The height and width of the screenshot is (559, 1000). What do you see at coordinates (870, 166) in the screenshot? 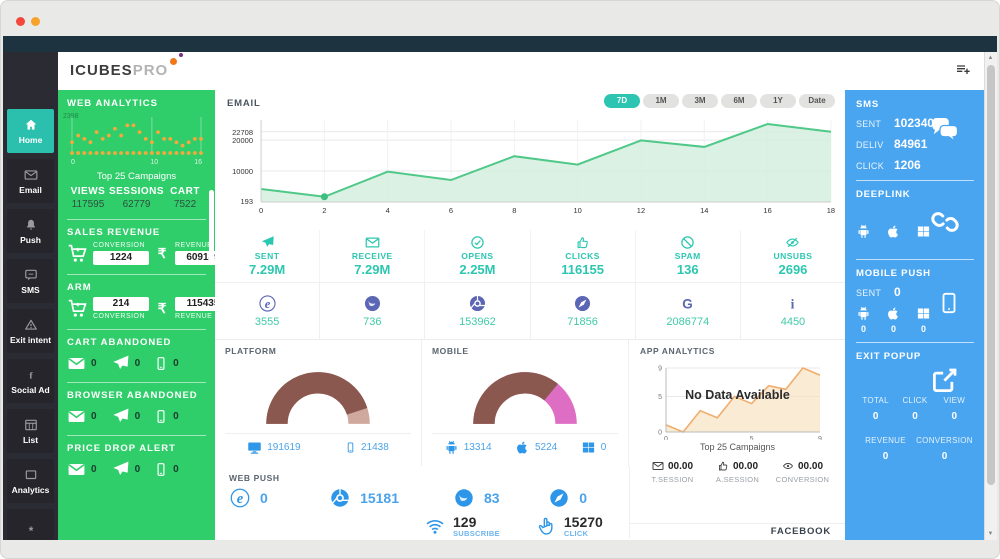
I see `sms-click-label: CLICK` at bounding box center [870, 166].